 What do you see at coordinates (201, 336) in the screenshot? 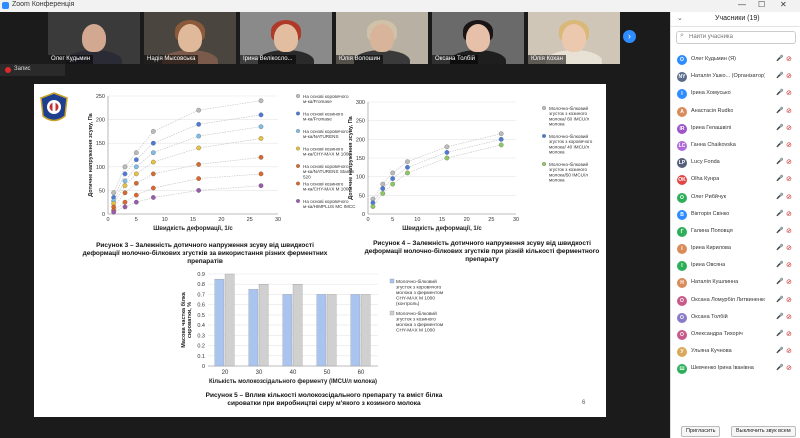
I see `y-tick-label: 0.3` at bounding box center [201, 336].